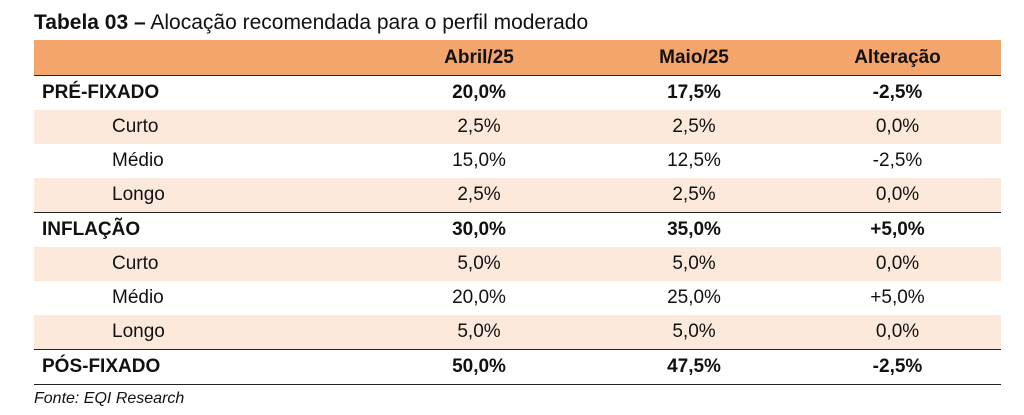 This screenshot has width=1024, height=415. What do you see at coordinates (694, 57) in the screenshot?
I see `header-maio: Maio/25` at bounding box center [694, 57].